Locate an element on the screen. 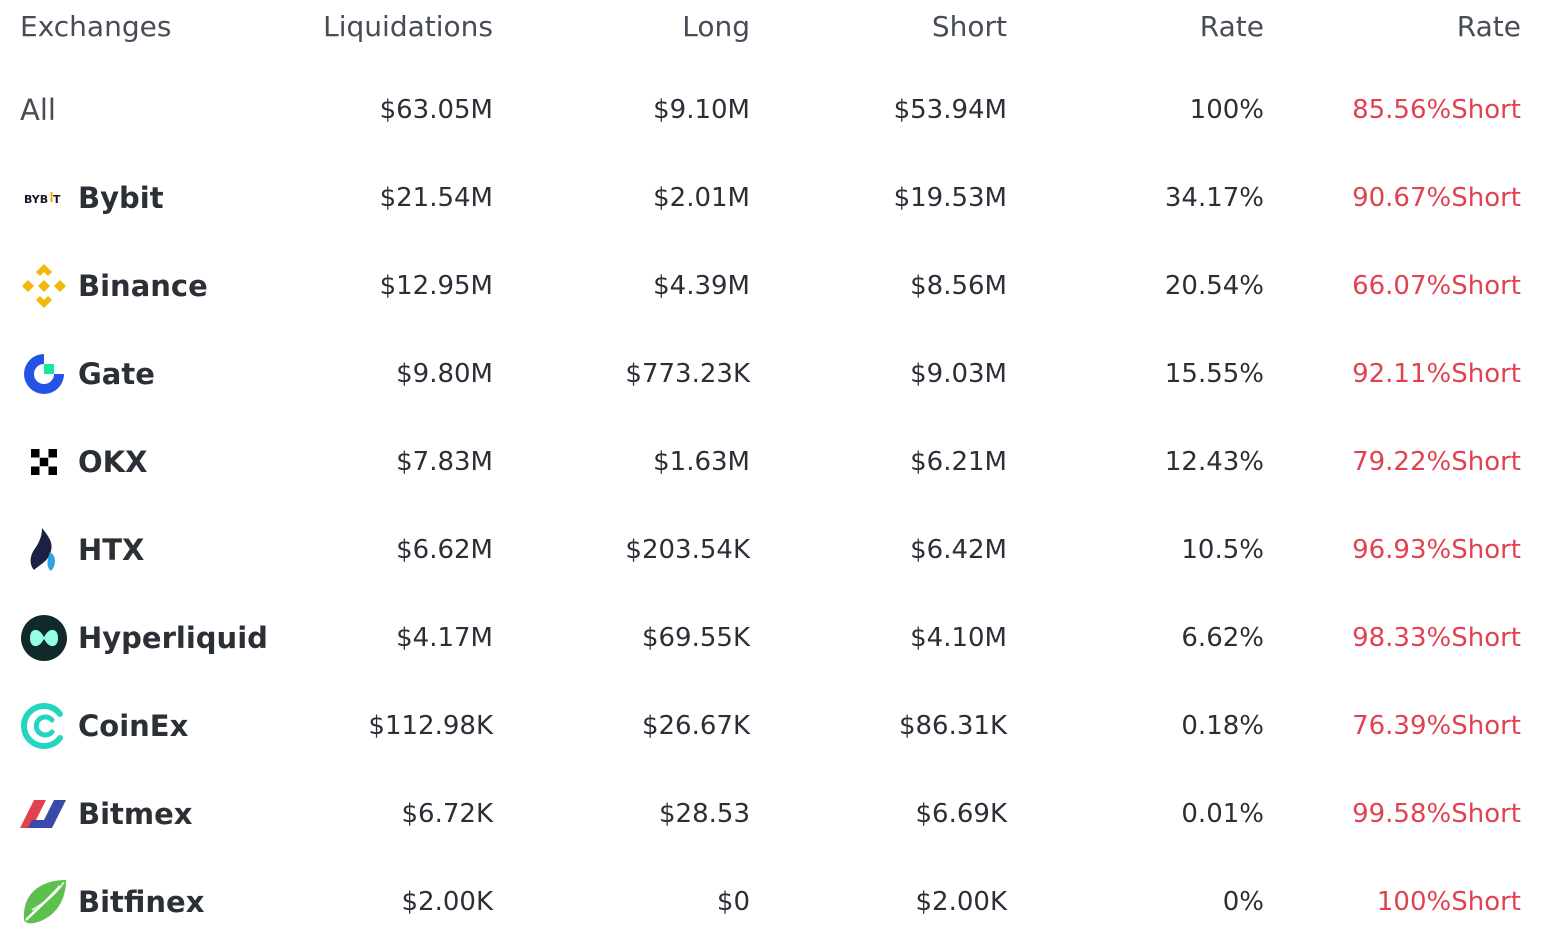  exchange-cell: HTX is located at coordinates (82, 550).